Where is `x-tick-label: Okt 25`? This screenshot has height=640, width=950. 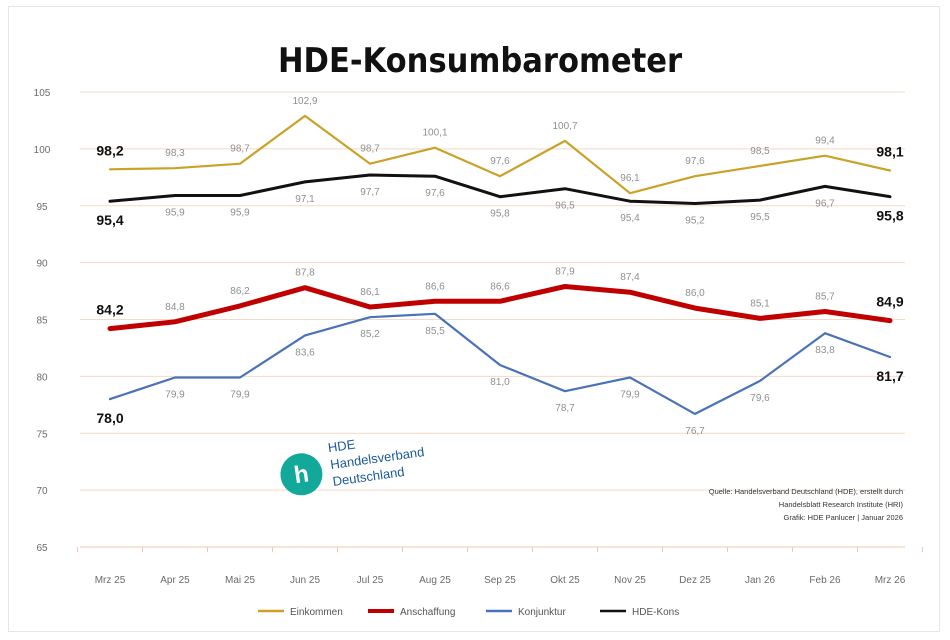
x-tick-label: Okt 25 is located at coordinates (565, 580).